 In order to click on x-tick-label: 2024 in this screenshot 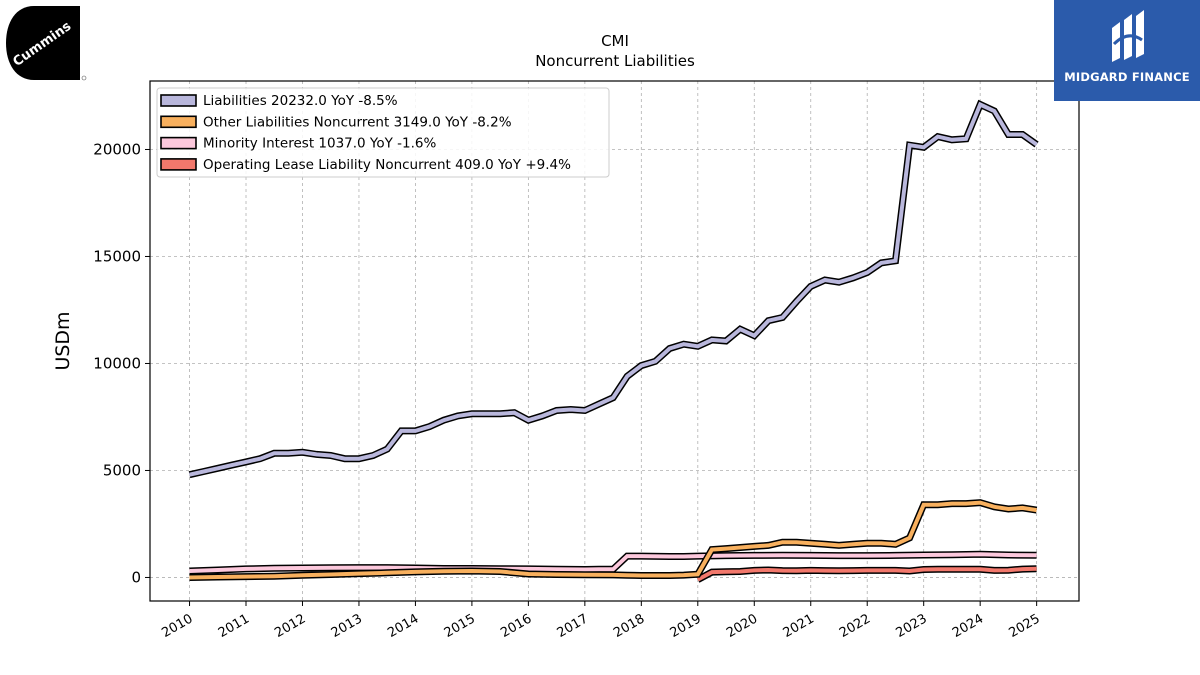, I will do `click(968, 626)`.